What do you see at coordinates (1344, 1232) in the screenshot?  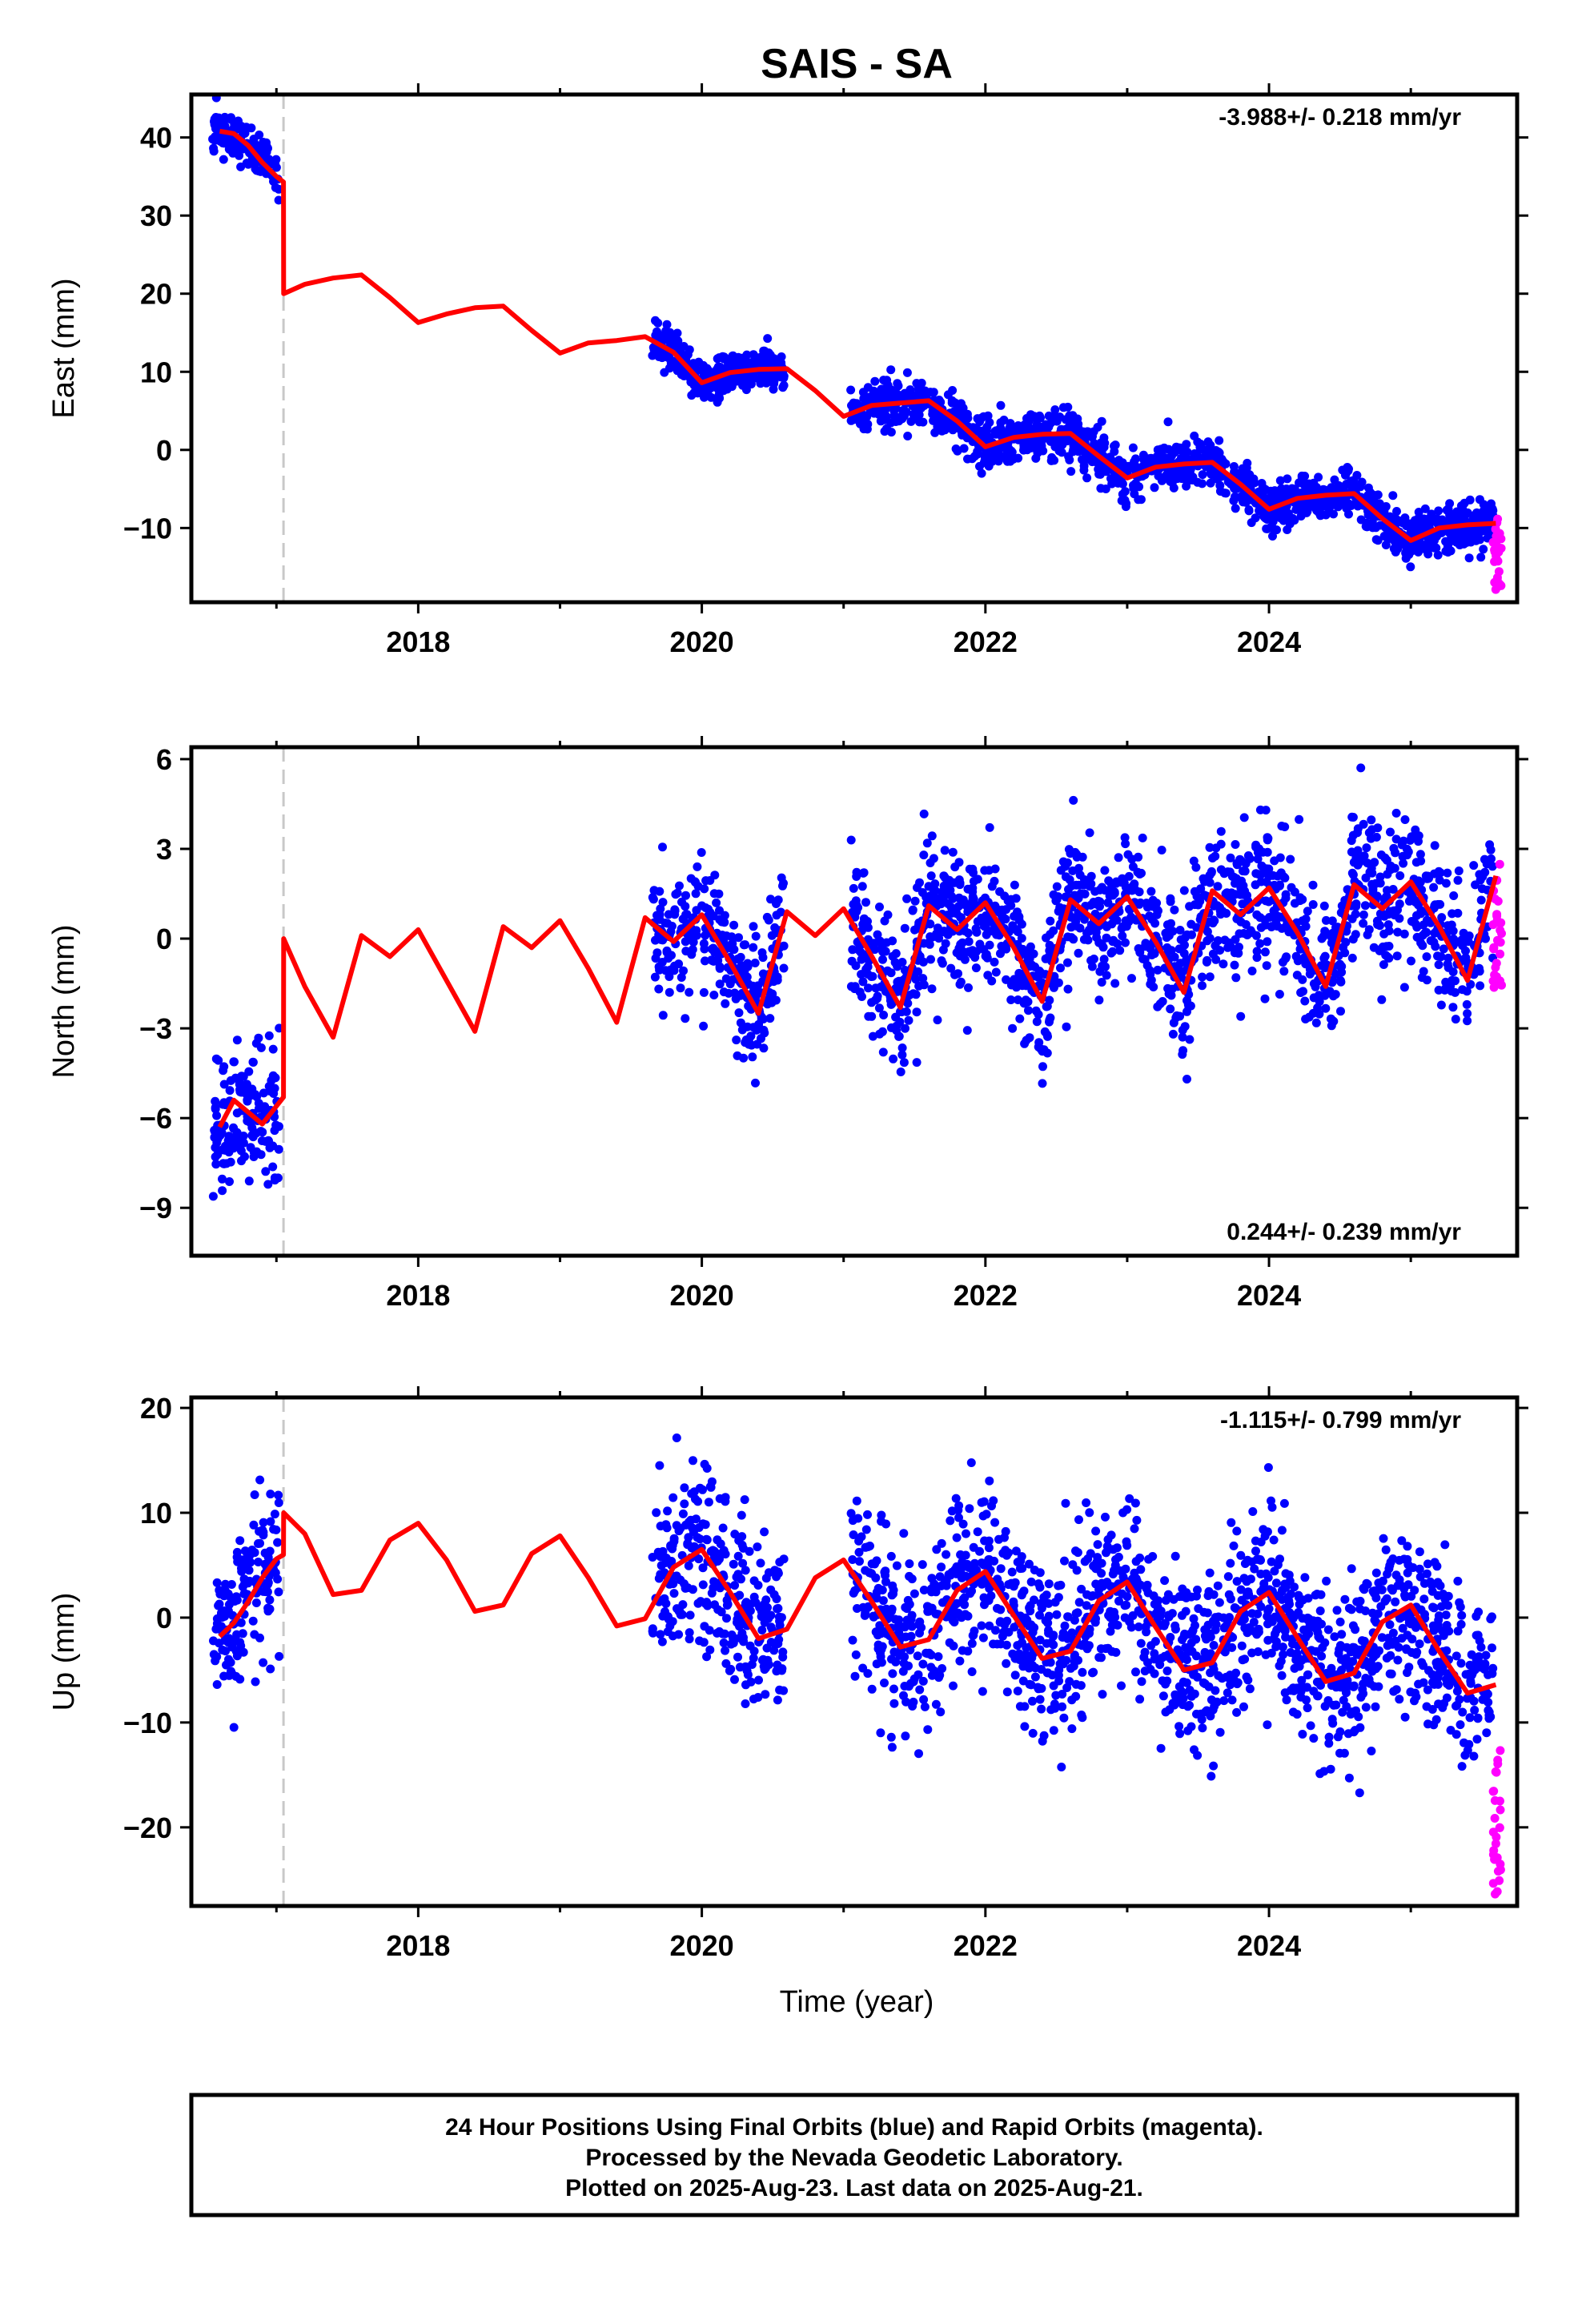 I see `velocity-annotation: 0.244+/- 0.239 mm/yr` at bounding box center [1344, 1232].